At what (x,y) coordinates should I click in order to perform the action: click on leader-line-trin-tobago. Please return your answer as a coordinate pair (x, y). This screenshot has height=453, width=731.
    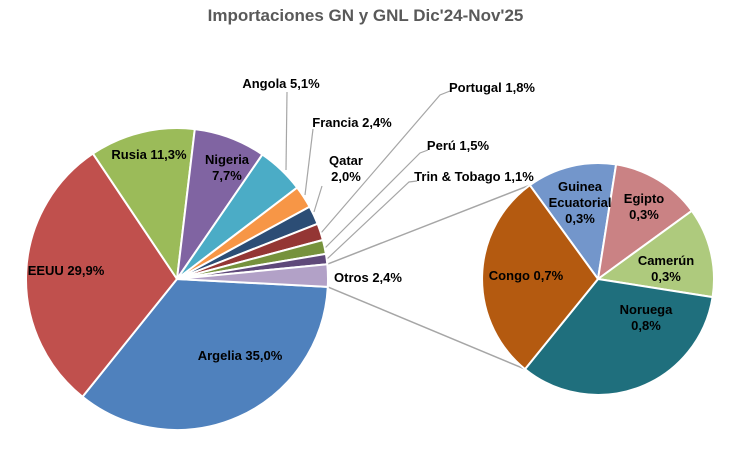
    Looking at the image, I should click on (372, 220).